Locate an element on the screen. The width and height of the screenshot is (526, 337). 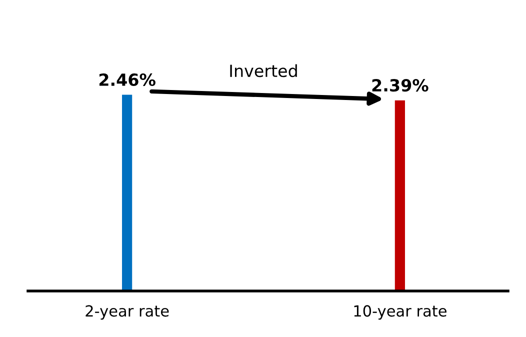
x-tick-label: 10-year rate is located at coordinates (400, 312).